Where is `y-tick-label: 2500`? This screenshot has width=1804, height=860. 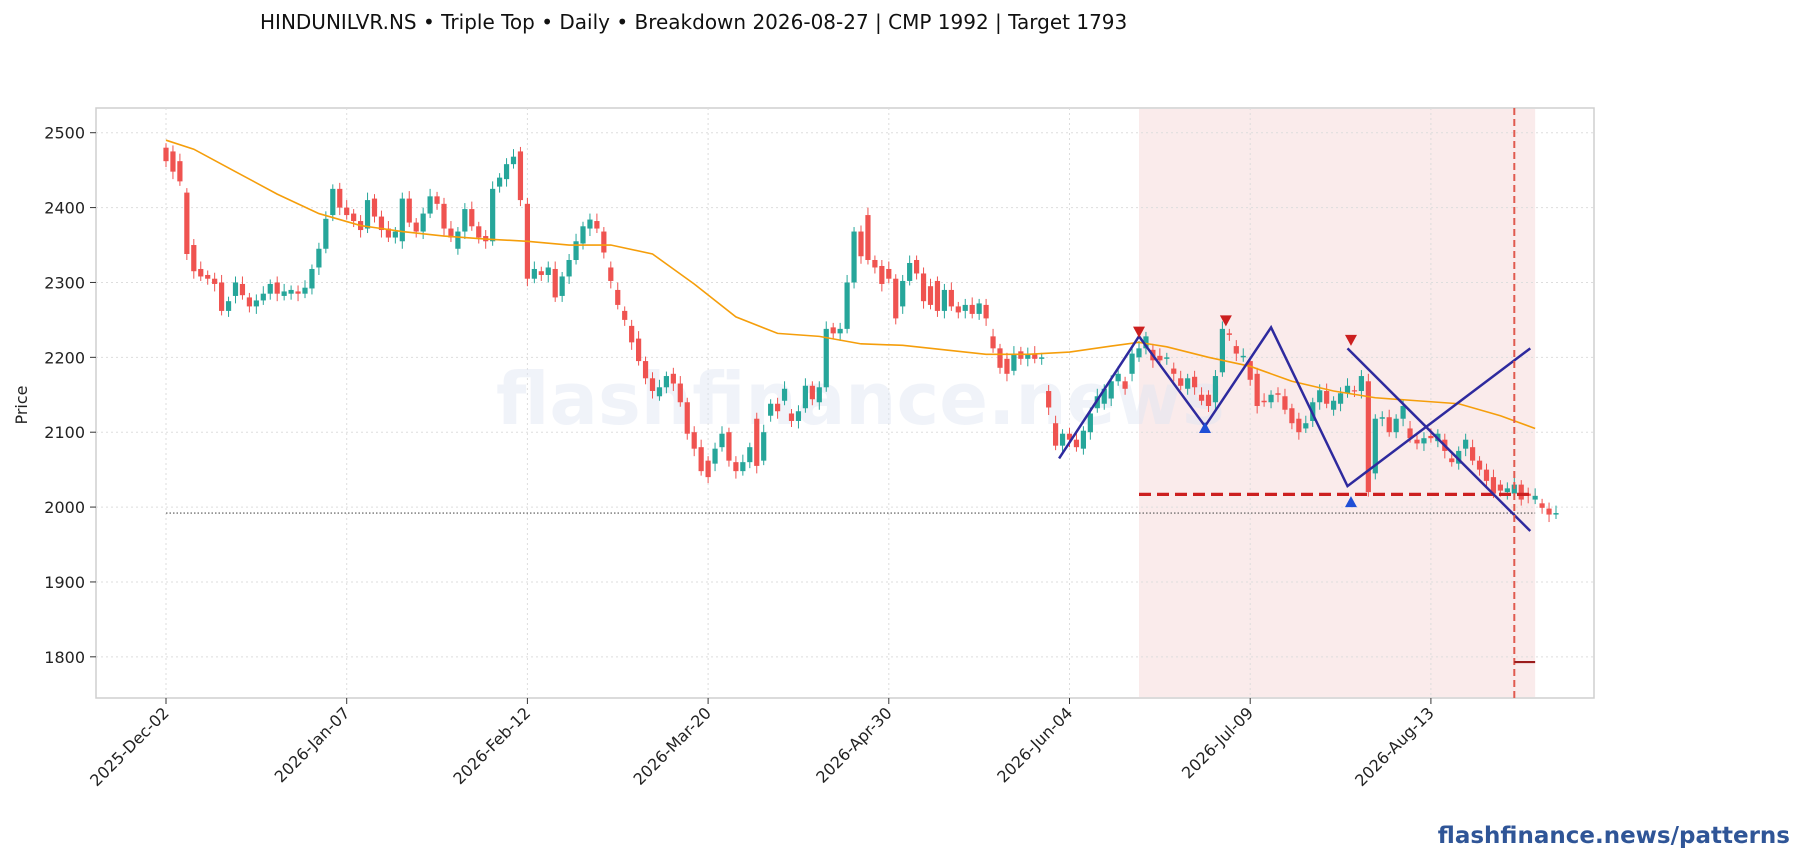 y-tick-label: 2500 is located at coordinates (64, 133).